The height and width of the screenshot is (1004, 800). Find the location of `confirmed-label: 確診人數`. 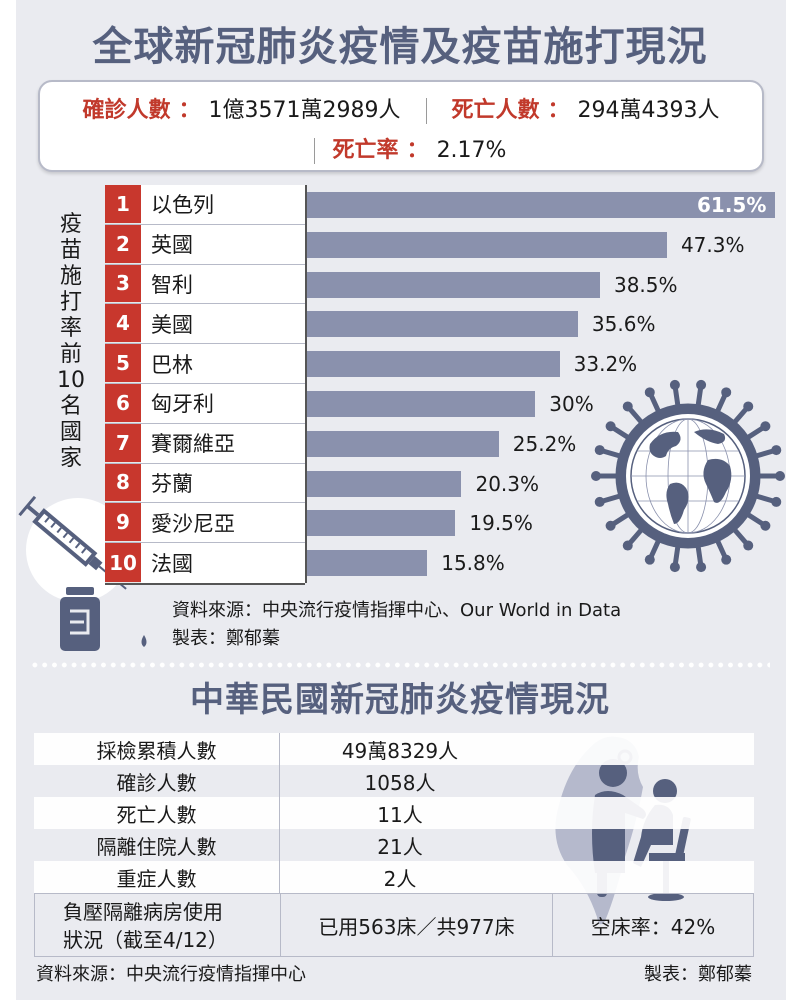

confirmed-label: 確診人數 is located at coordinates (126, 110).